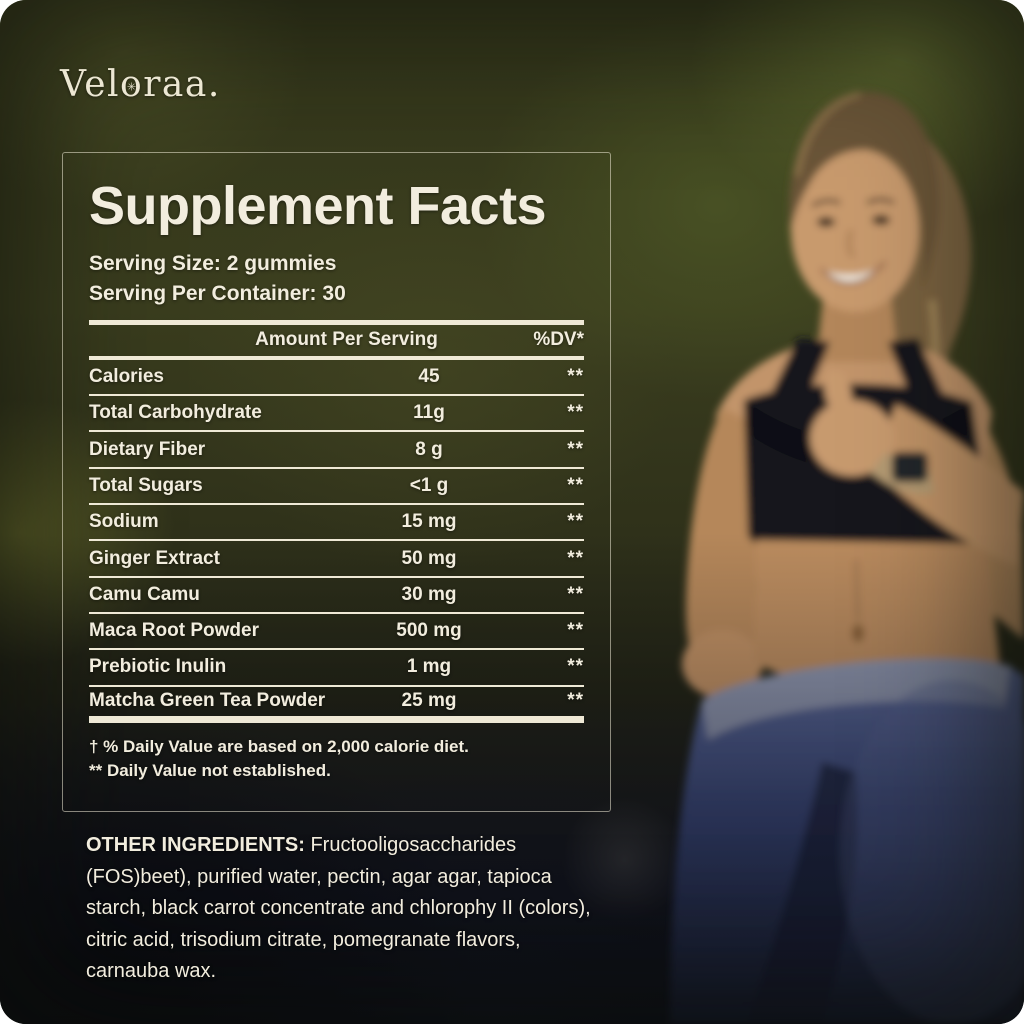 This screenshot has width=1024, height=1024. Describe the element at coordinates (207, 701) in the screenshot. I see `nutrient-name: Matcha Green Tea Powder` at that location.